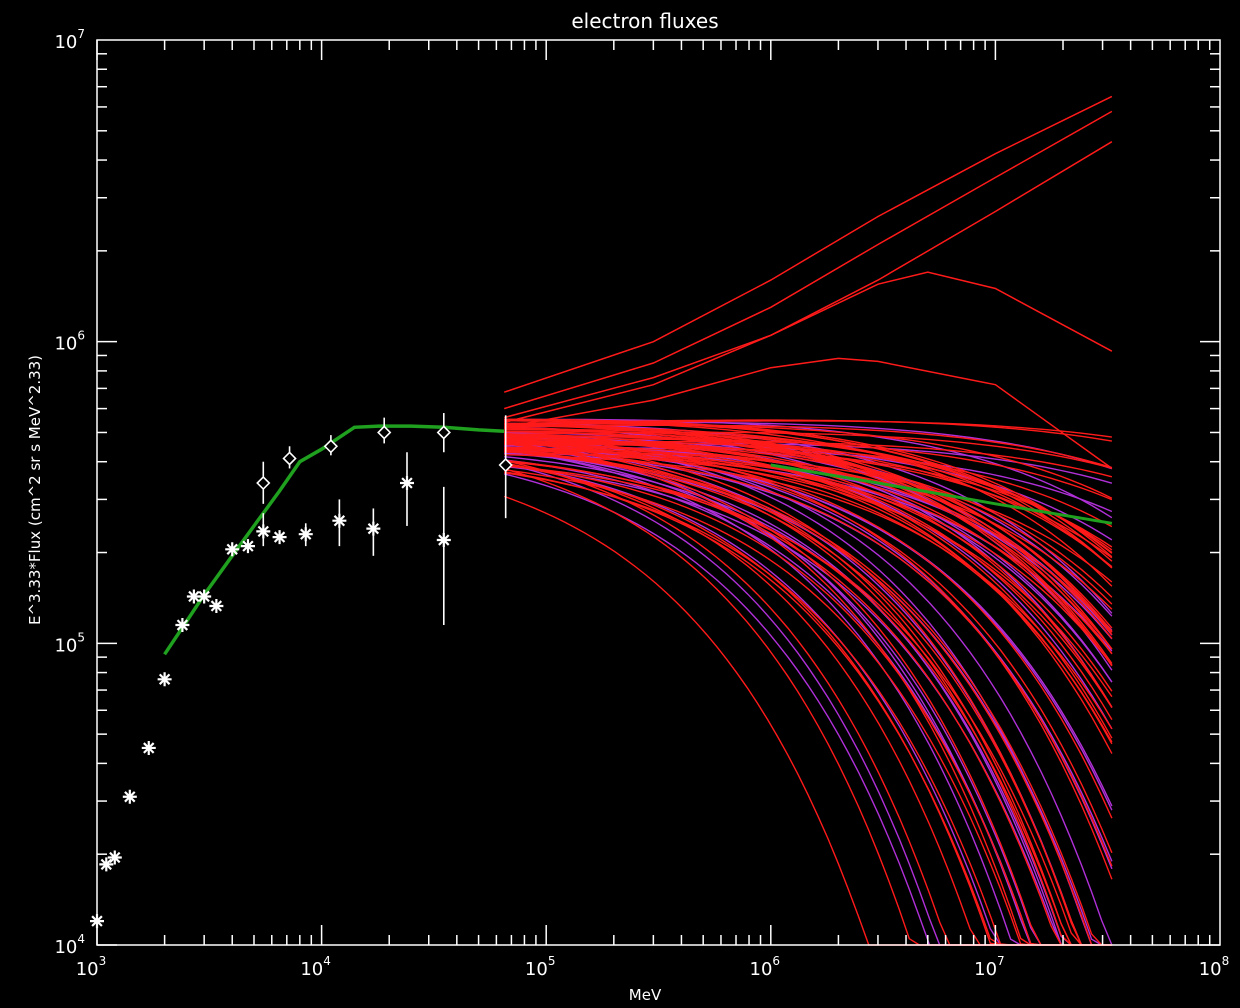 The width and height of the screenshot is (1240, 1008). What do you see at coordinates (776, 961) in the screenshot?
I see `x-tick-exponent: 6` at bounding box center [776, 961].